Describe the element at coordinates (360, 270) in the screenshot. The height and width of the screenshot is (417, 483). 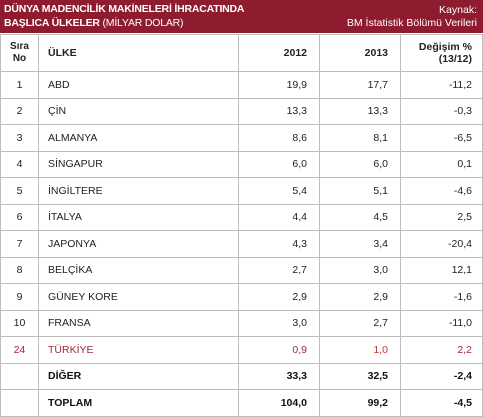
I see `cell-2013: 3,0` at that location.